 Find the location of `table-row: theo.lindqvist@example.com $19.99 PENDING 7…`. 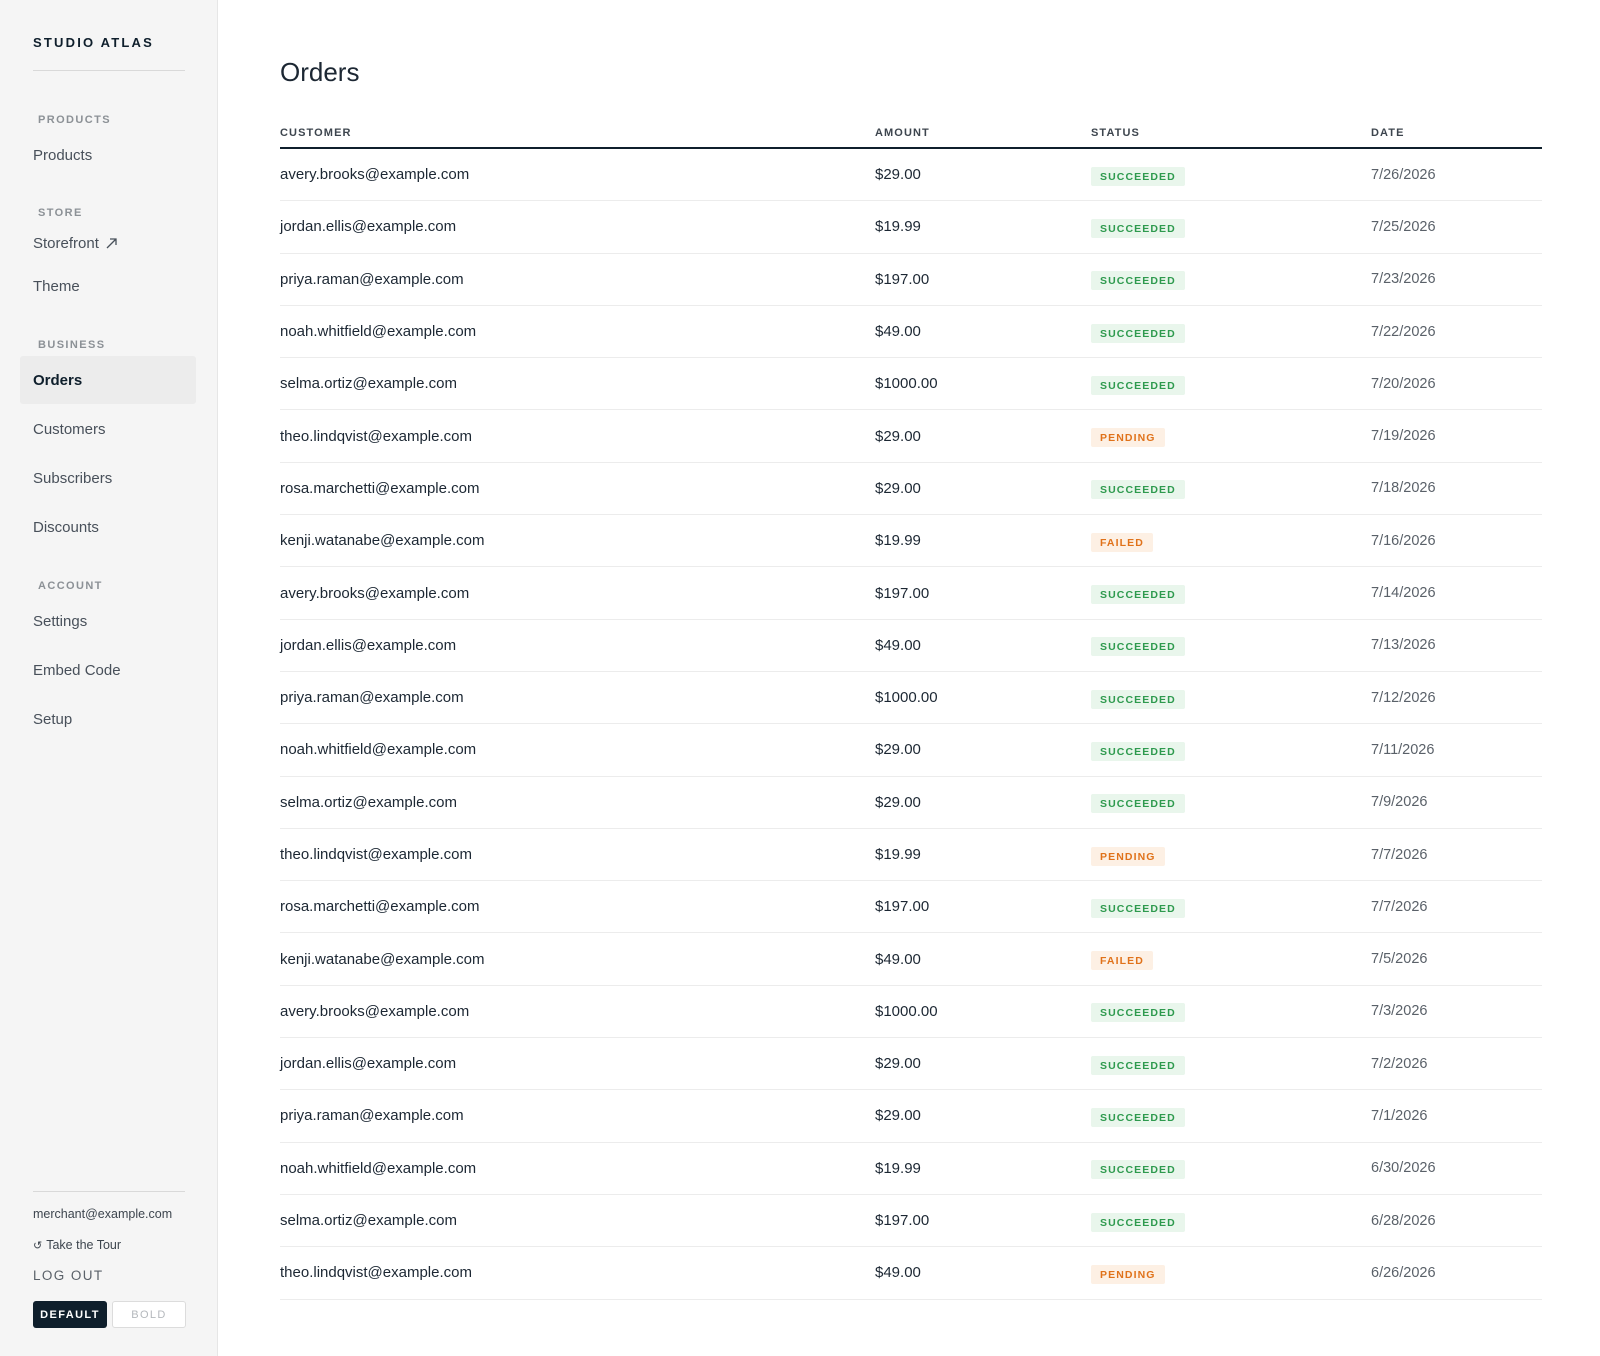

table-row: theo.lindqvist@example.com $19.99 PENDING 7… is located at coordinates (911, 855).